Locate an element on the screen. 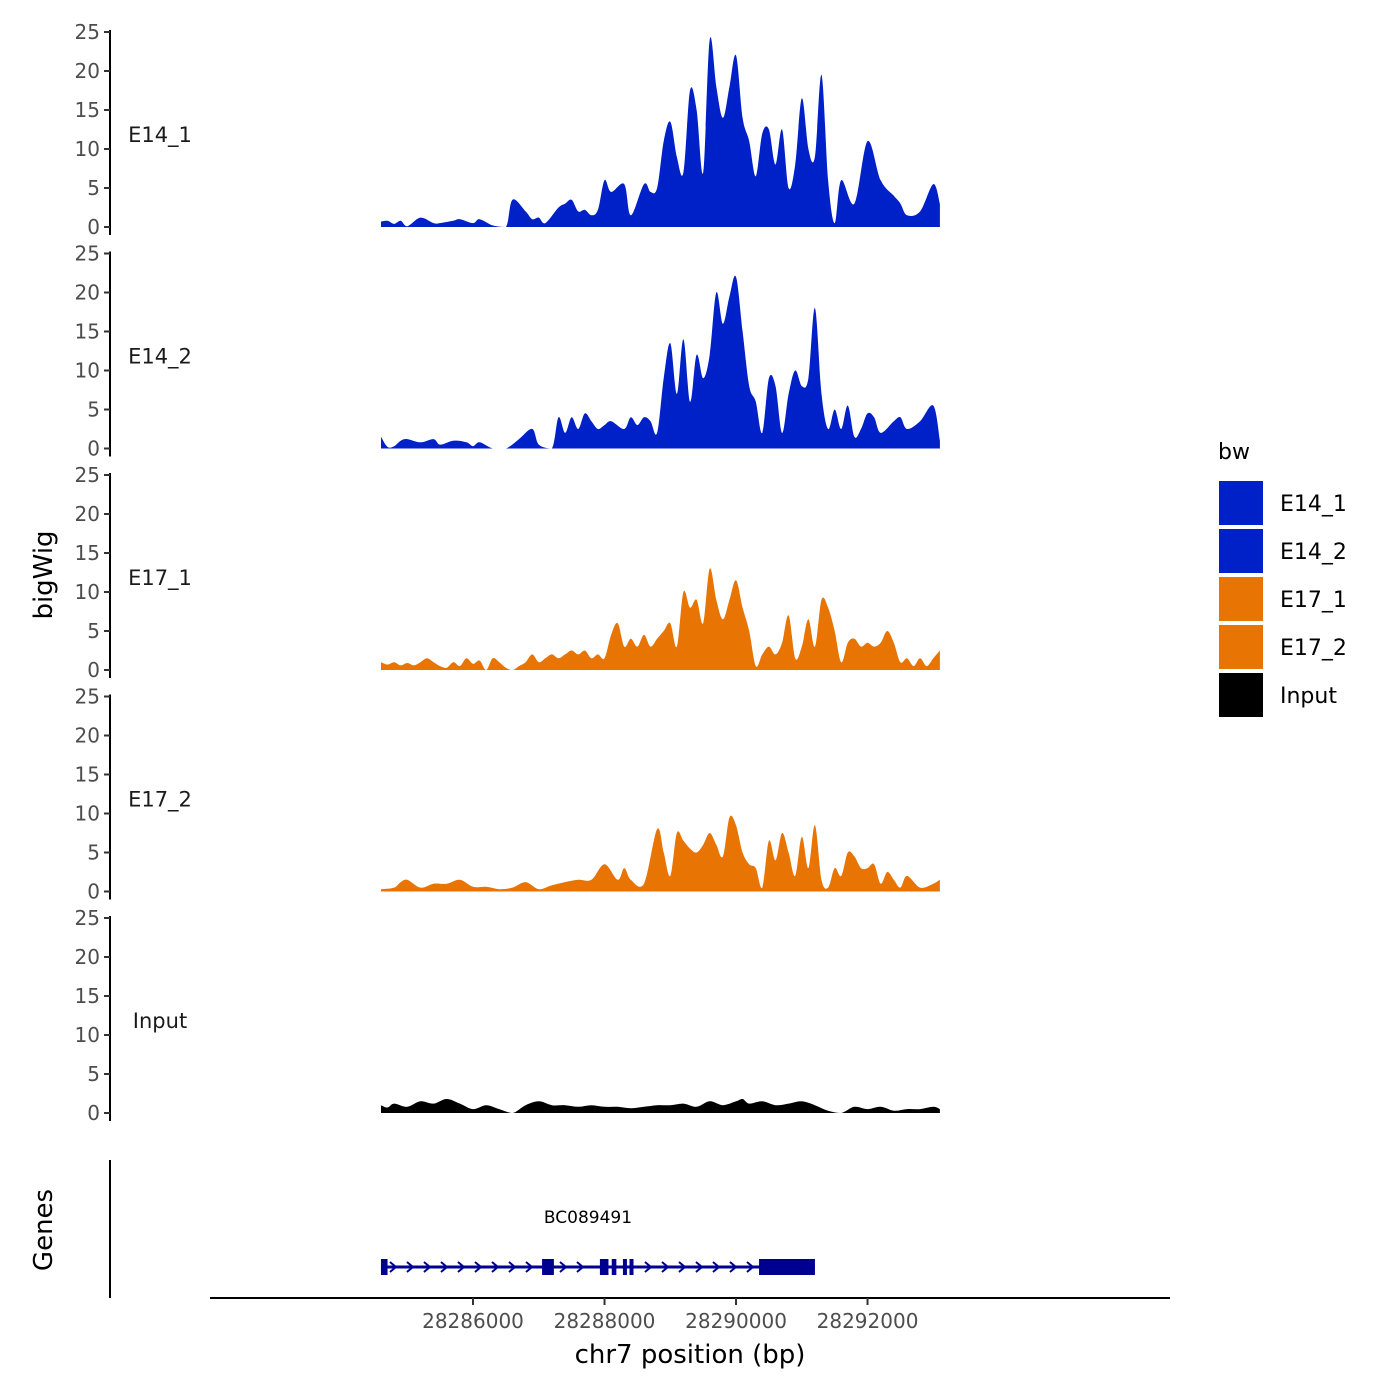  legend-title: bw is located at coordinates (1234, 452).